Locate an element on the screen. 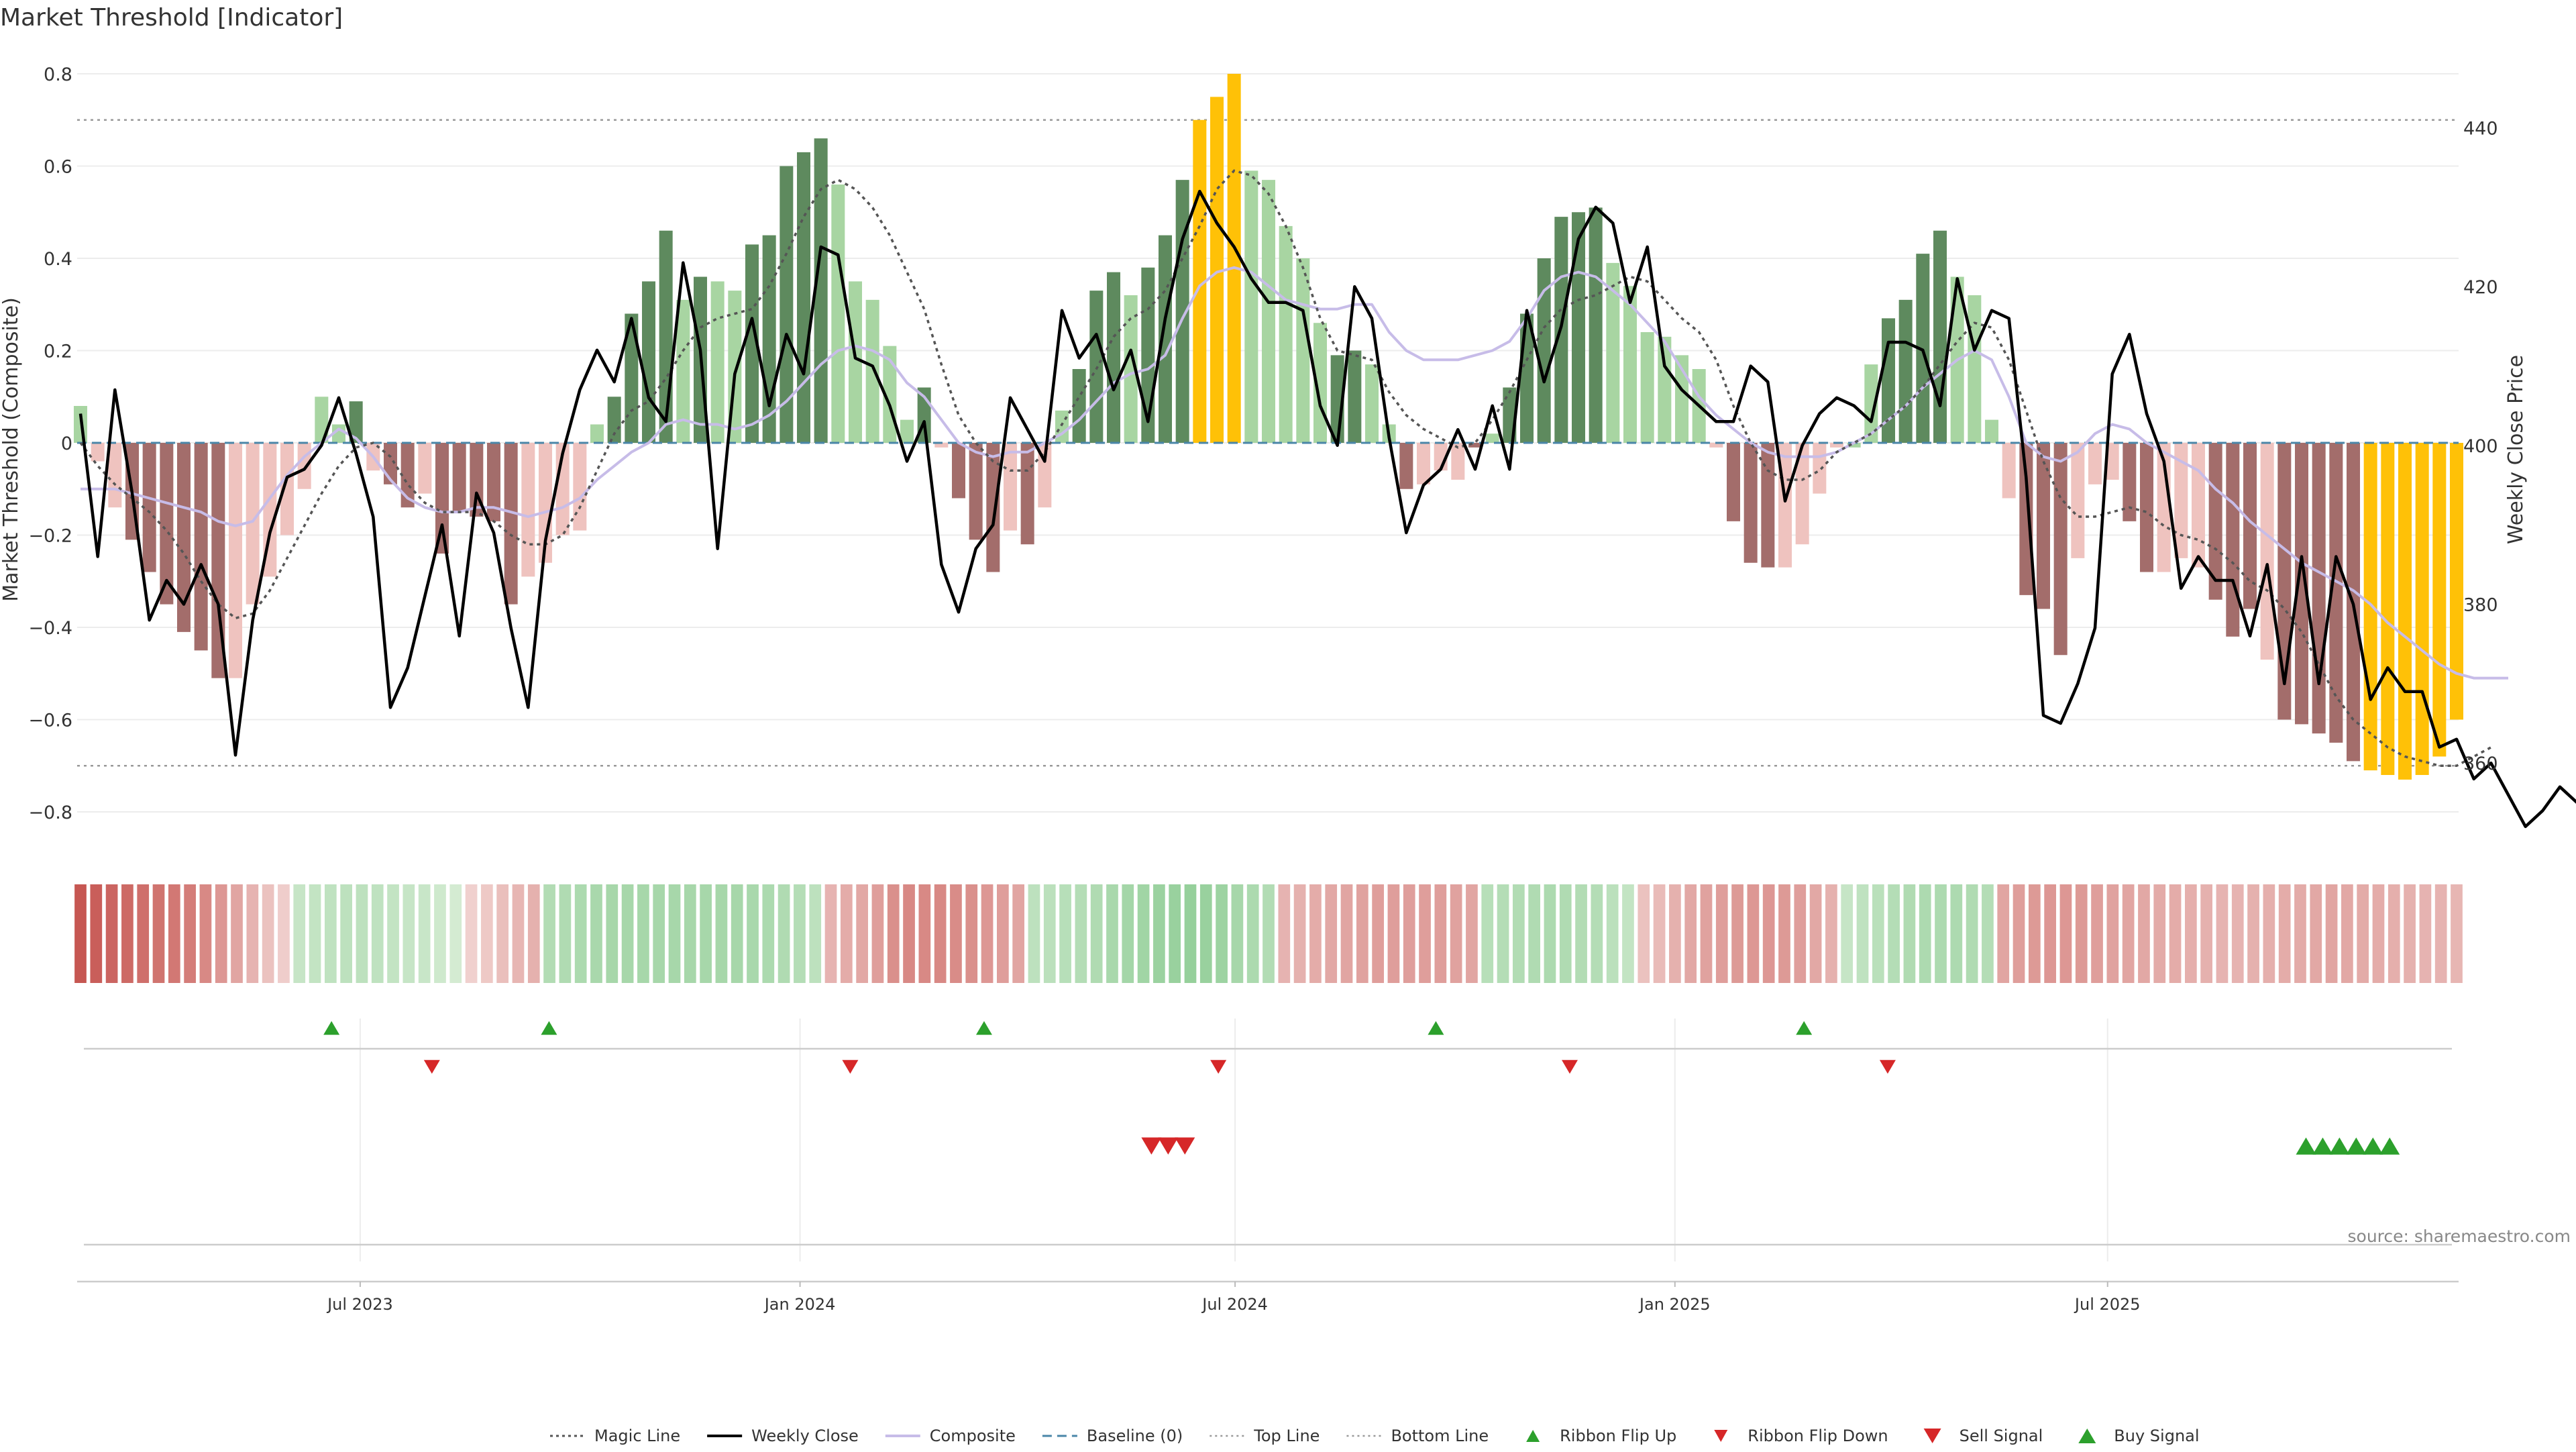 The height and width of the screenshot is (1452, 2576). x-tick-label: Jul 2025 is located at coordinates (2107, 1305).